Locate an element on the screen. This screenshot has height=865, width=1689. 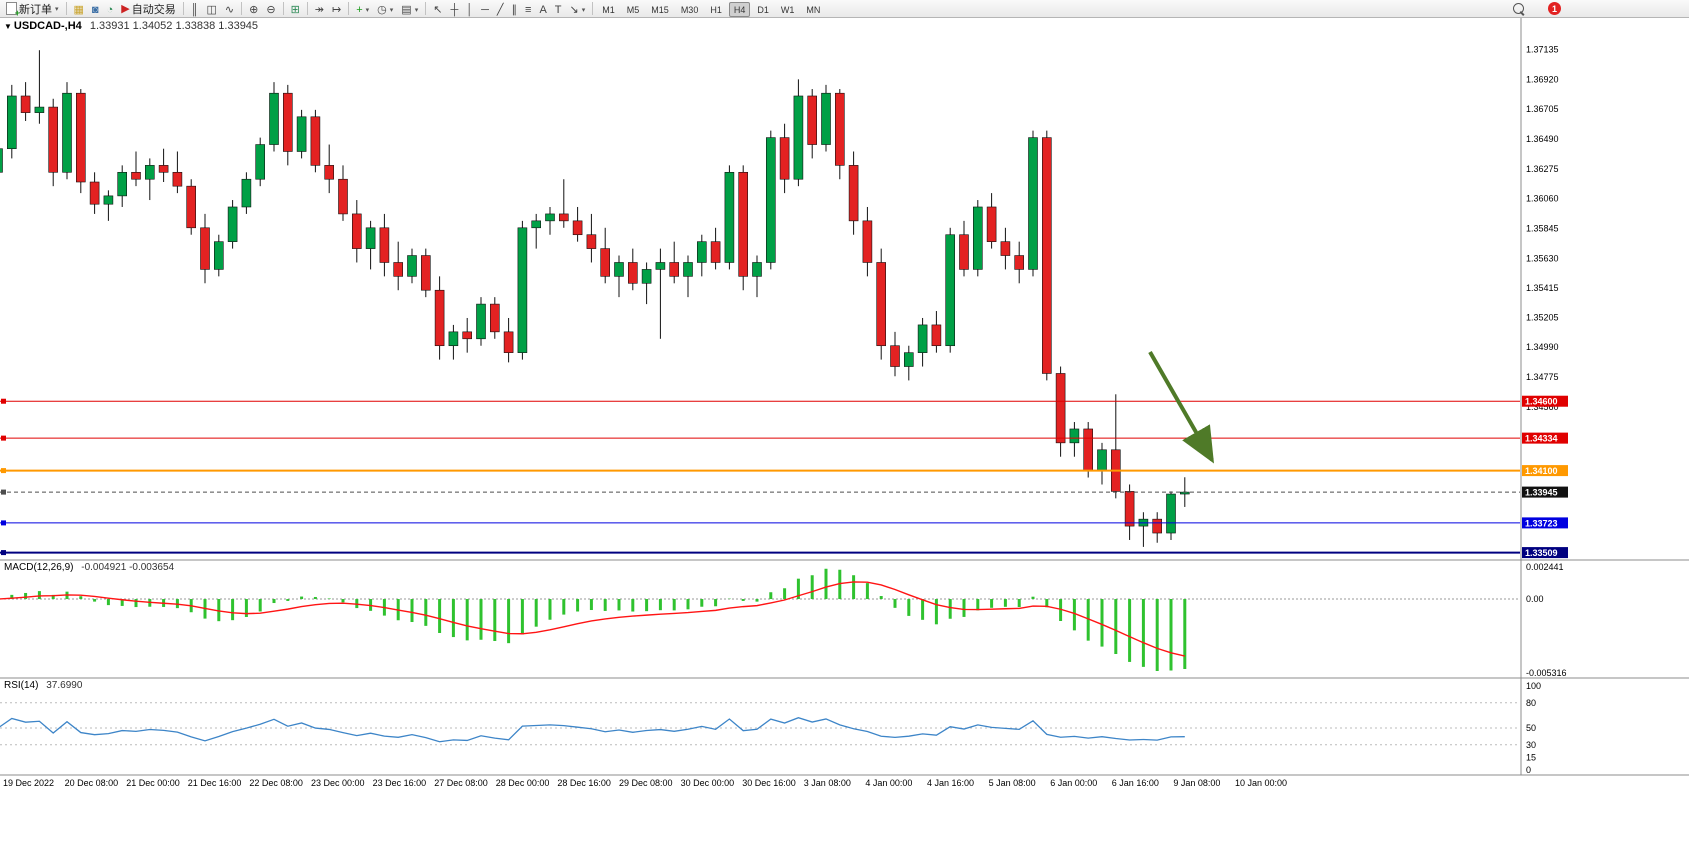
trendline-icon: ╱ is located at coordinates (500, 9).